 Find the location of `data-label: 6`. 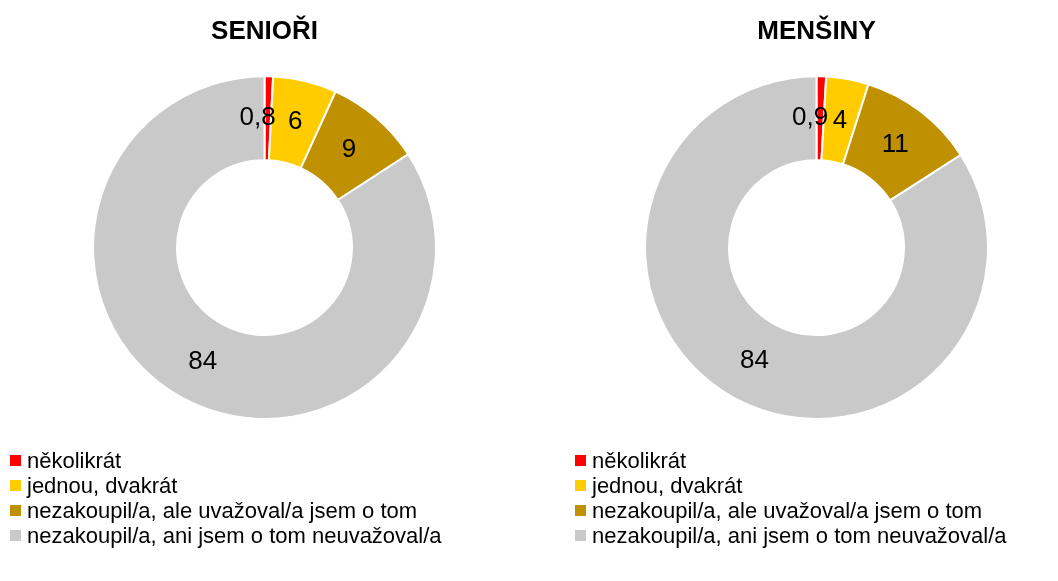

data-label: 6 is located at coordinates (295, 120).